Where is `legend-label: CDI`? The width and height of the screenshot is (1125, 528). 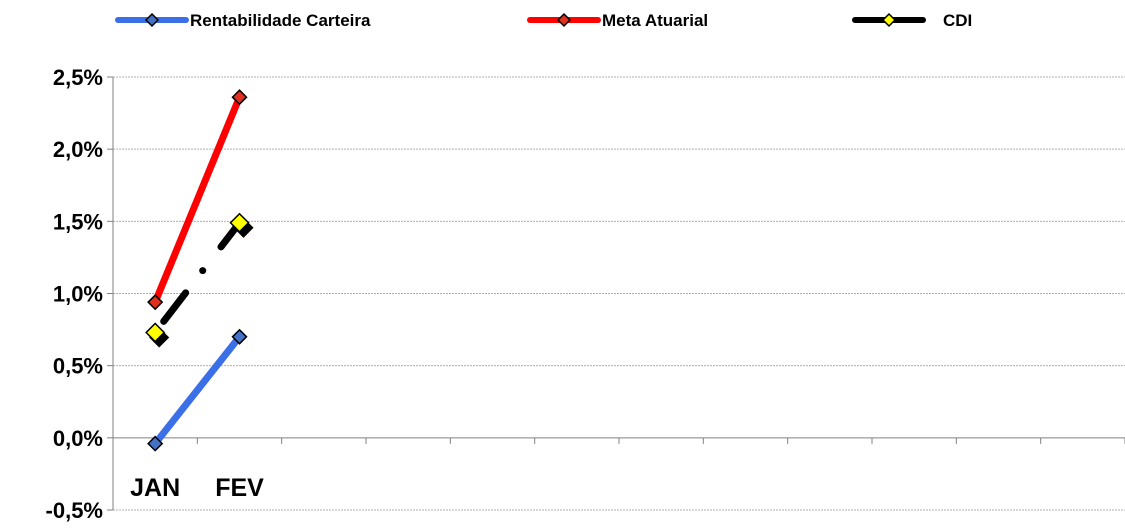
legend-label: CDI is located at coordinates (957, 20).